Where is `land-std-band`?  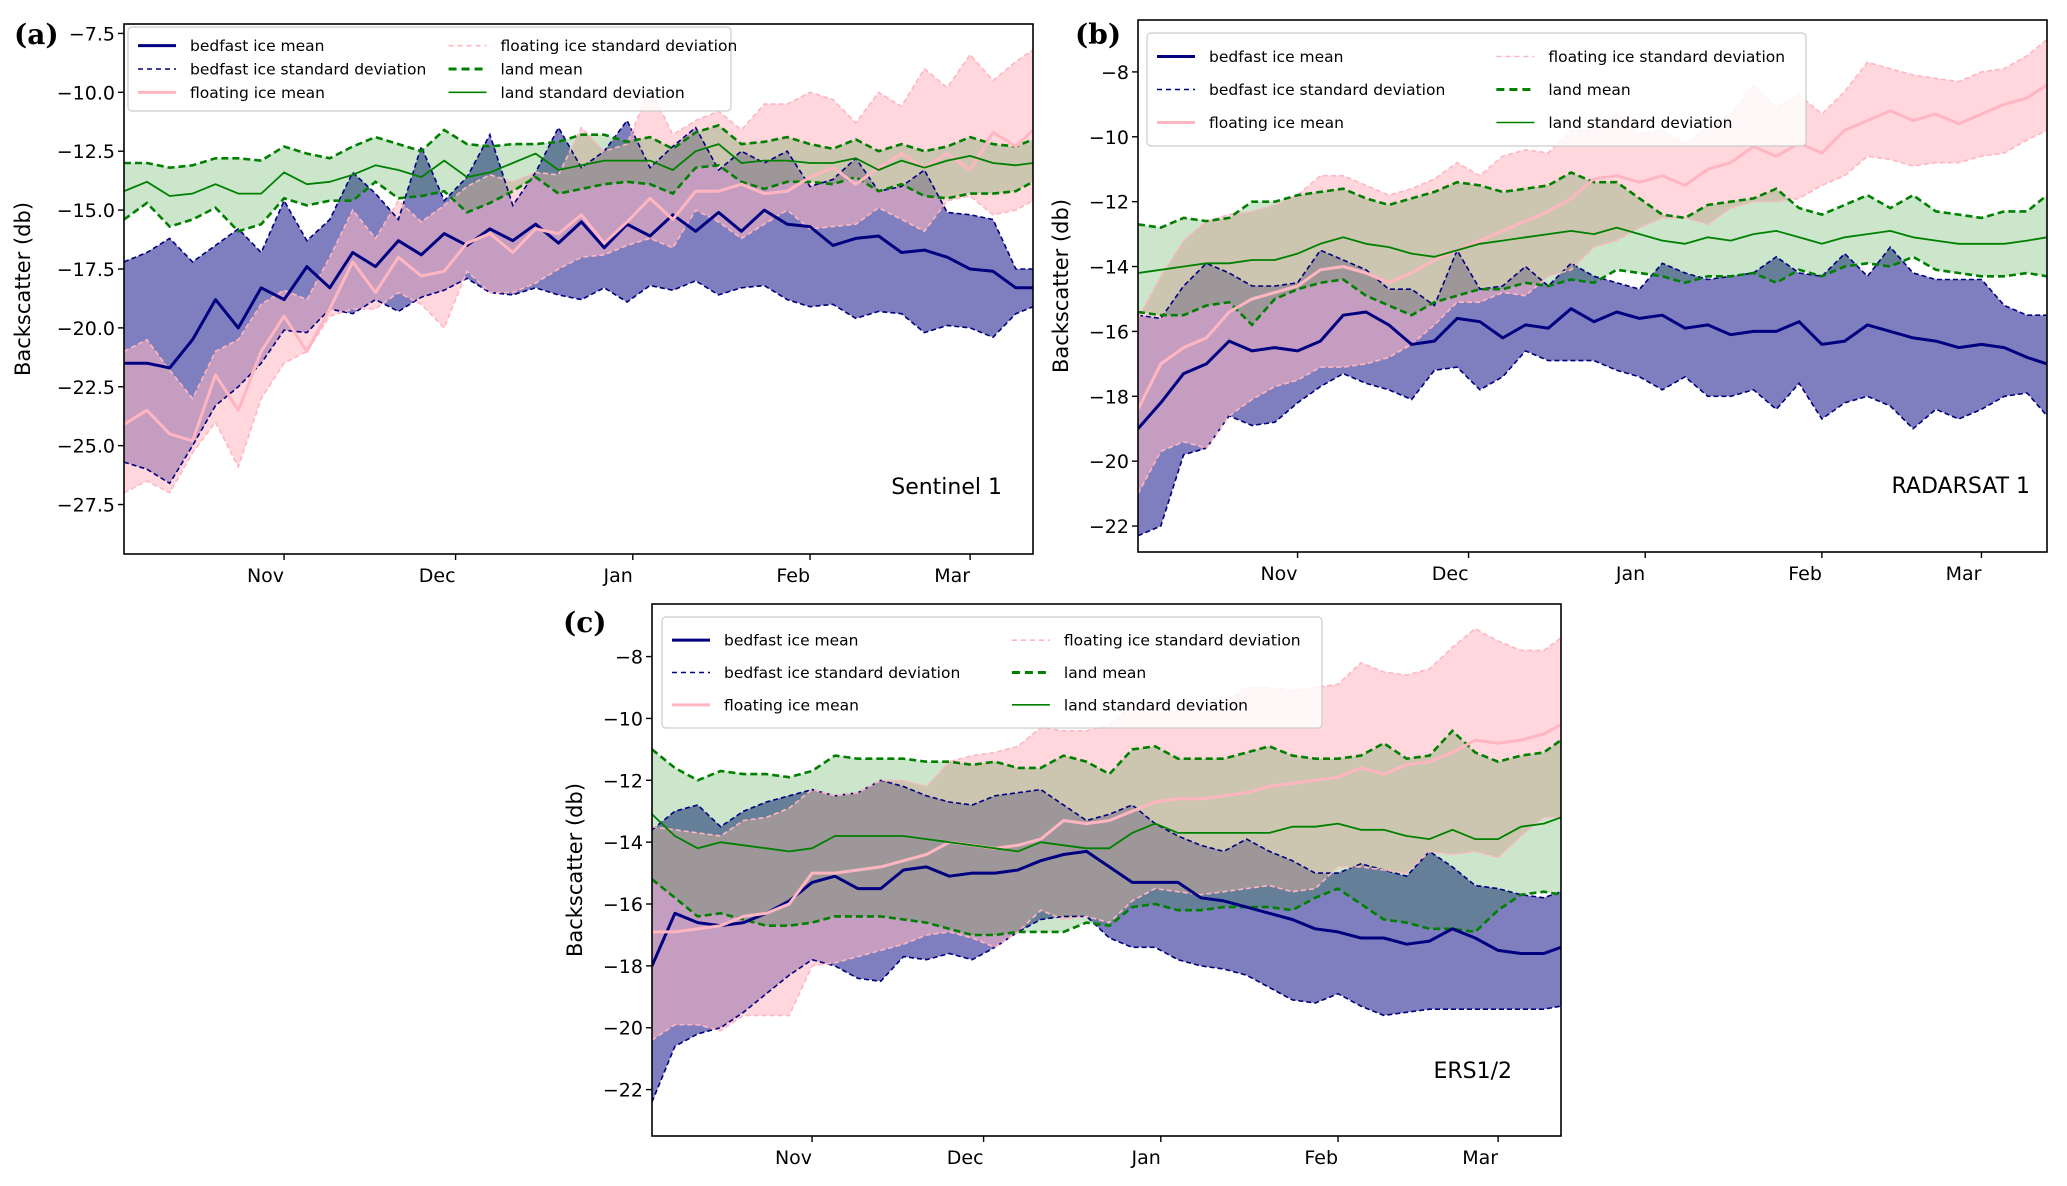 land-std-band is located at coordinates (578, 178).